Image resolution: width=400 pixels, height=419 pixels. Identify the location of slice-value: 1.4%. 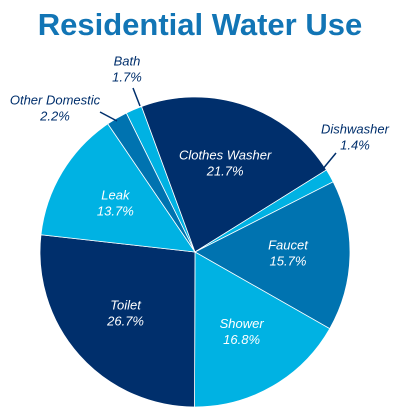
(355, 144).